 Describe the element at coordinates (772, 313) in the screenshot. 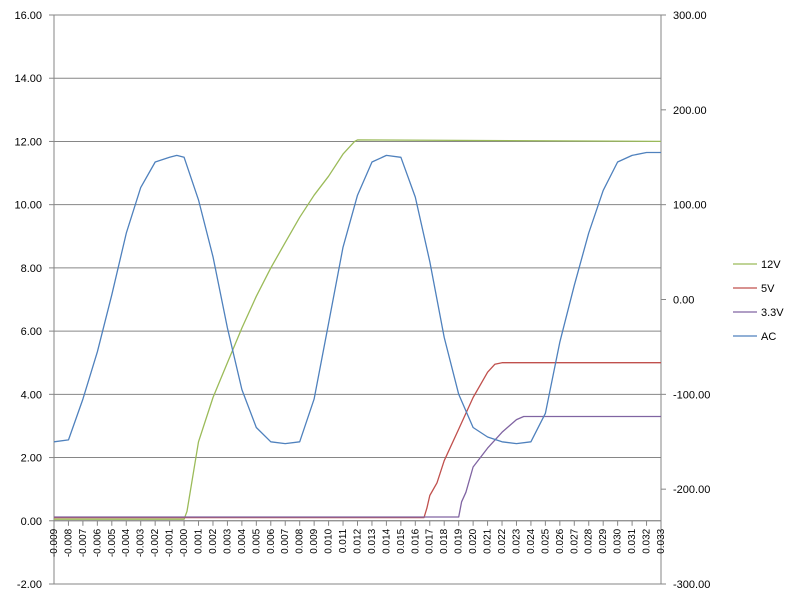

I see `legend-label: 3.3V` at that location.